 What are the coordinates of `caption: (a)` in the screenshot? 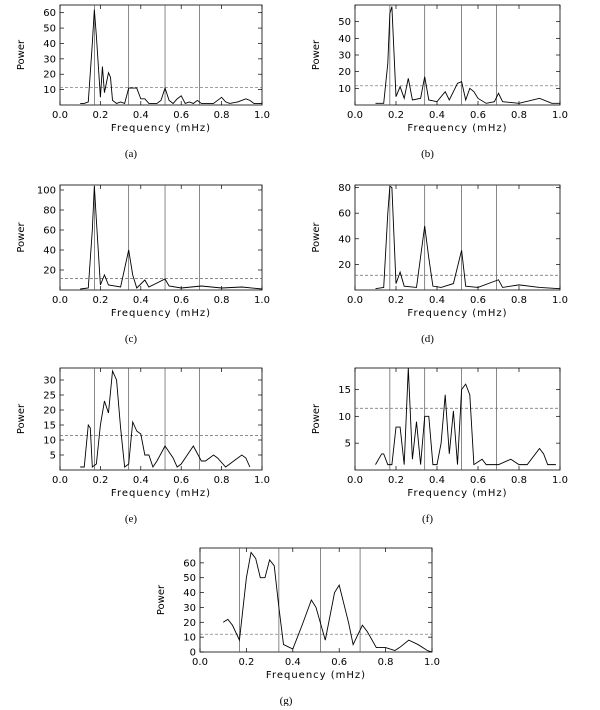 It's located at (131, 154).